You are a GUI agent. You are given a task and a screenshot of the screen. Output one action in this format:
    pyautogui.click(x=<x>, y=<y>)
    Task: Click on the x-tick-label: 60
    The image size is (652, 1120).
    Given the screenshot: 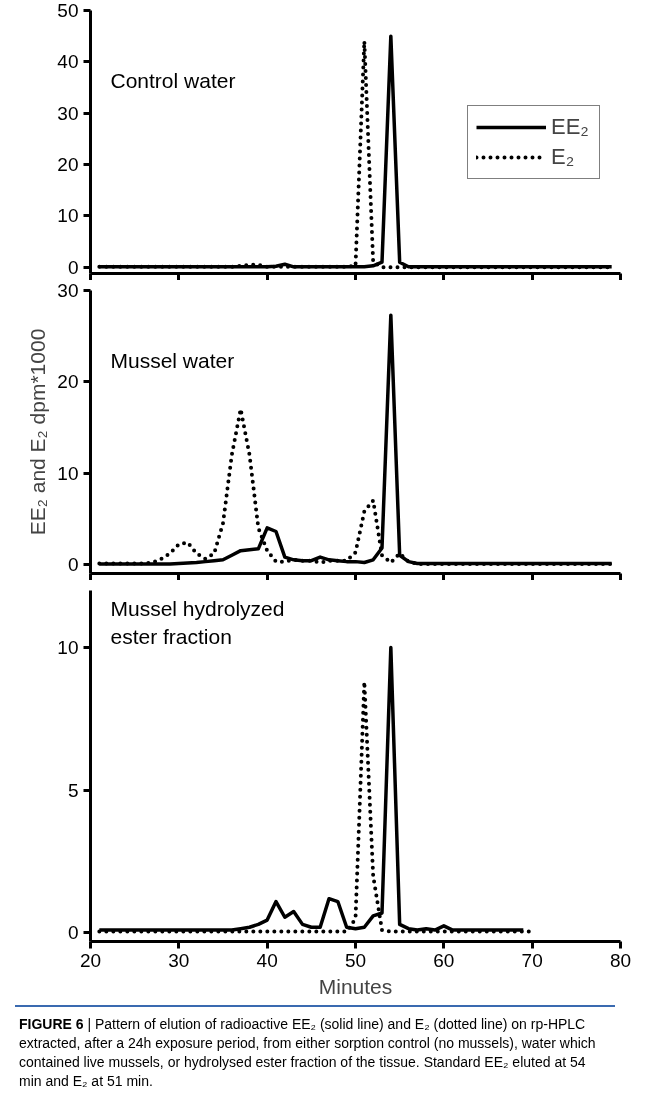 What is the action you would take?
    pyautogui.click(x=444, y=960)
    